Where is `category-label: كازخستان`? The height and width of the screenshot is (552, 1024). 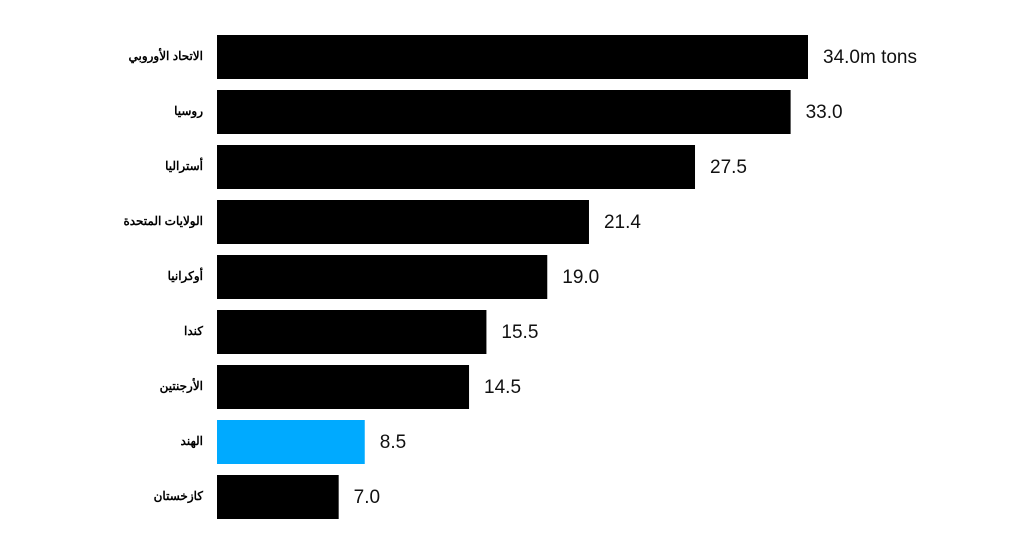
category-label: كازخستان is located at coordinates (179, 496).